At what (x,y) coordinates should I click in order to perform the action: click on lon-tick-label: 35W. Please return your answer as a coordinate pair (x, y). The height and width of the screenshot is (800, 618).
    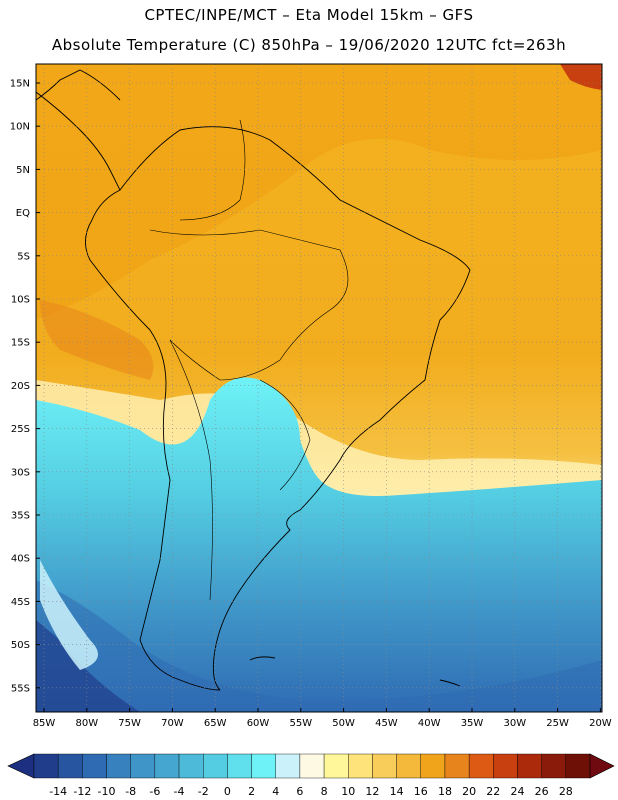
    Looking at the image, I should click on (472, 723).